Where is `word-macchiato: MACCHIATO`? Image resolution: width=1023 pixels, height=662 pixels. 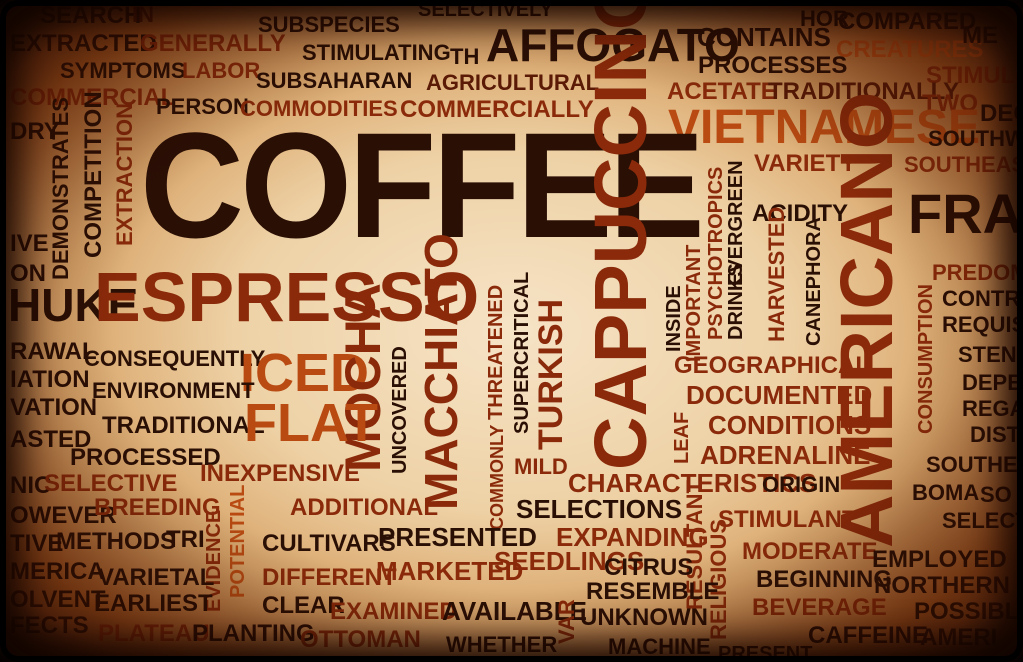
word-macchiato: MACCHIATO is located at coordinates (441, 371).